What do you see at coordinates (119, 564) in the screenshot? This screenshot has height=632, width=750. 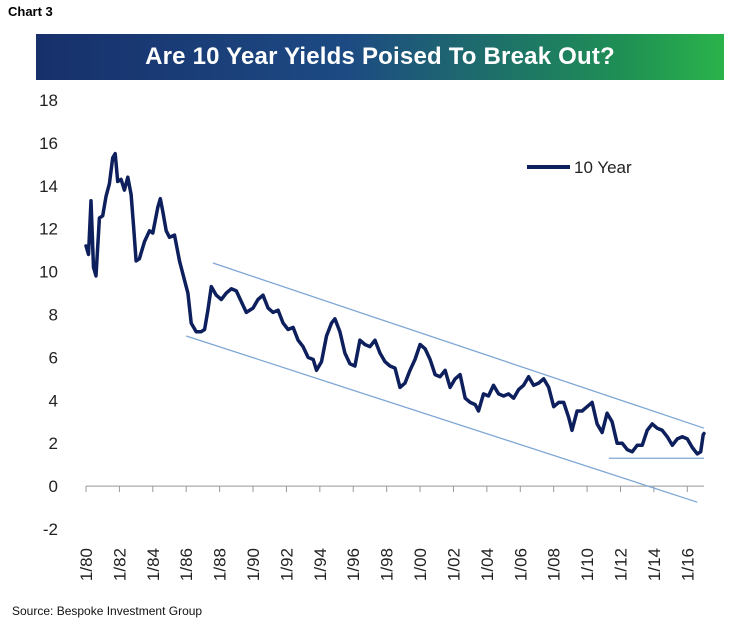 I see `x-tick-label: 1/82` at bounding box center [119, 564].